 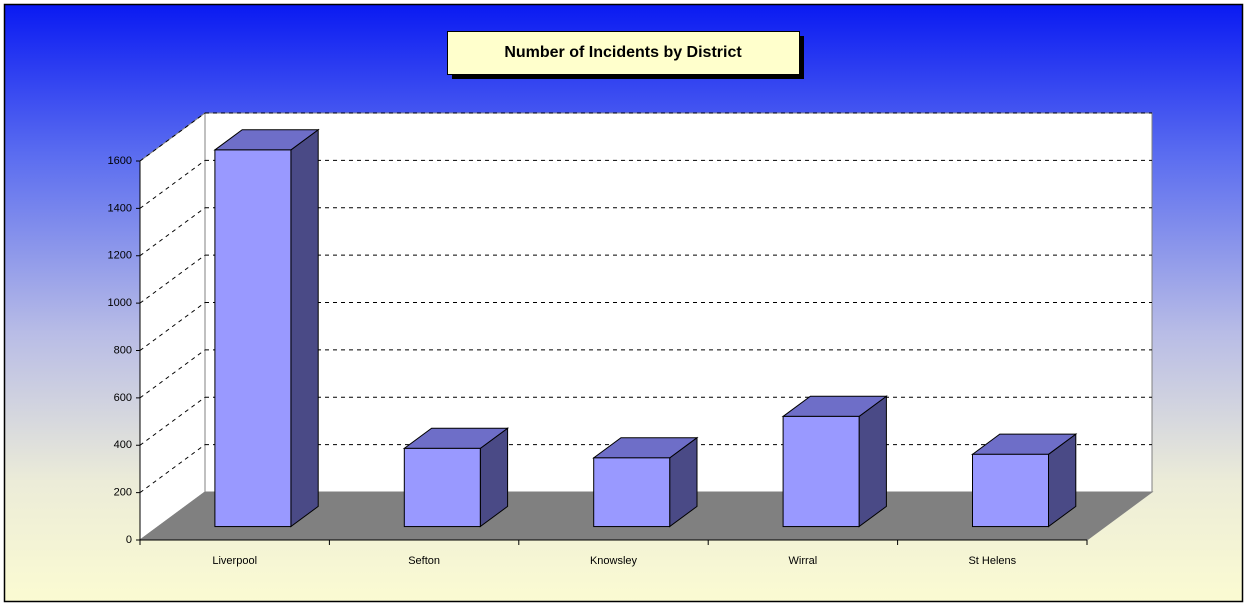 What do you see at coordinates (992, 561) in the screenshot?
I see `x-tick-label: St Helens` at bounding box center [992, 561].